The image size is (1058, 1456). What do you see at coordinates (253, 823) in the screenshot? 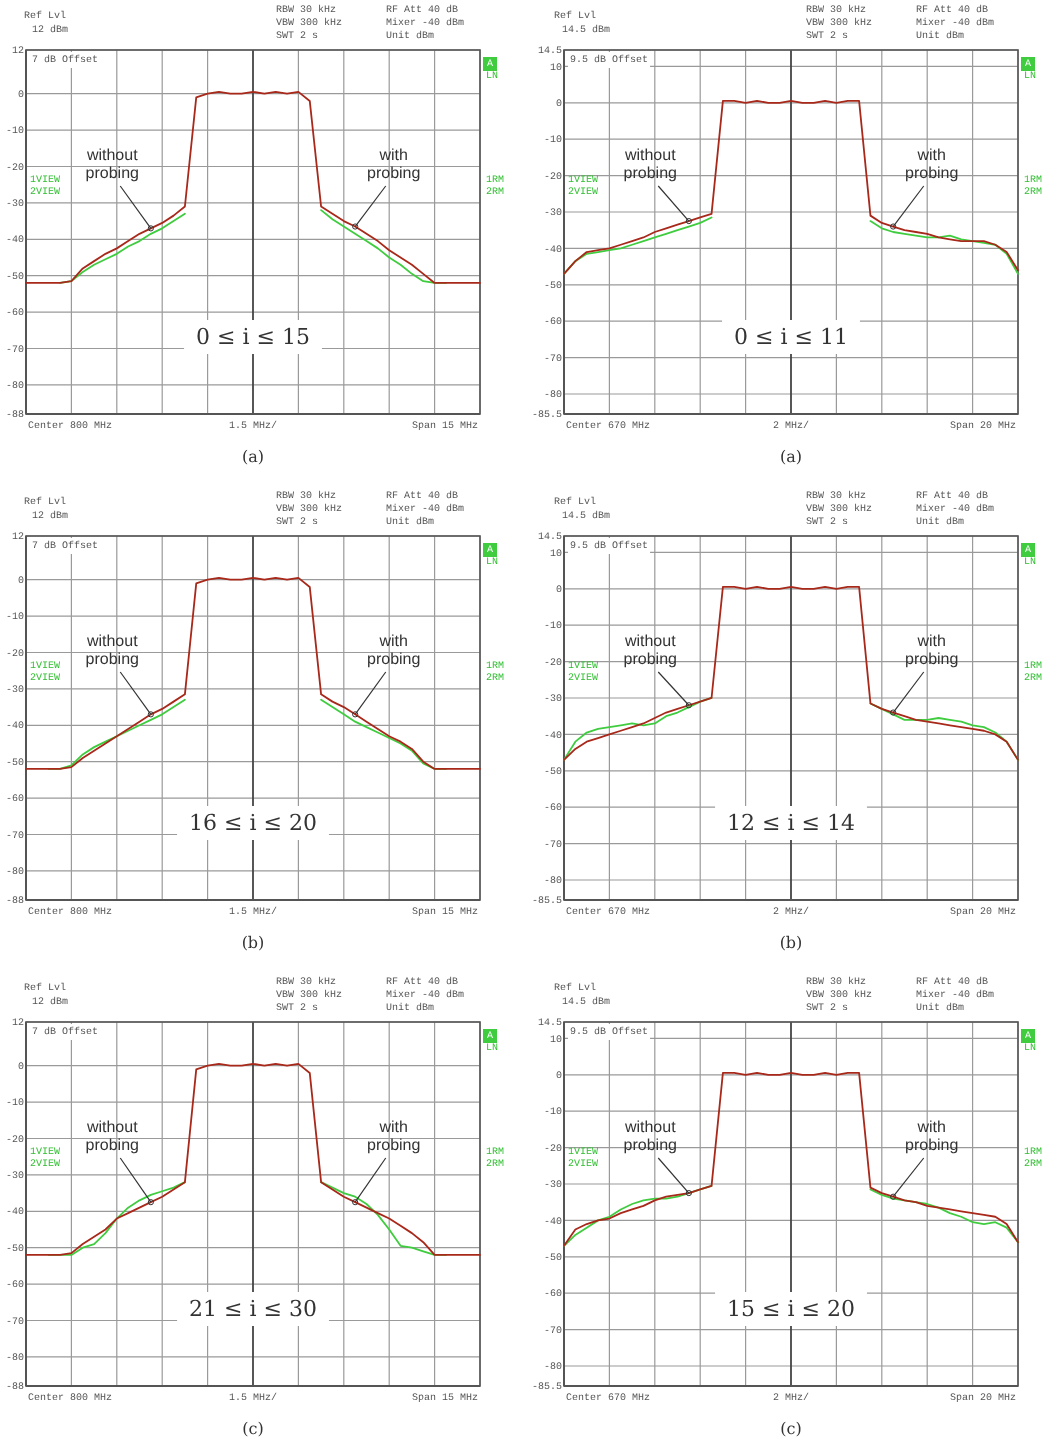
I see `annotation: 16 ≤ i ≤ 20` at bounding box center [253, 823].